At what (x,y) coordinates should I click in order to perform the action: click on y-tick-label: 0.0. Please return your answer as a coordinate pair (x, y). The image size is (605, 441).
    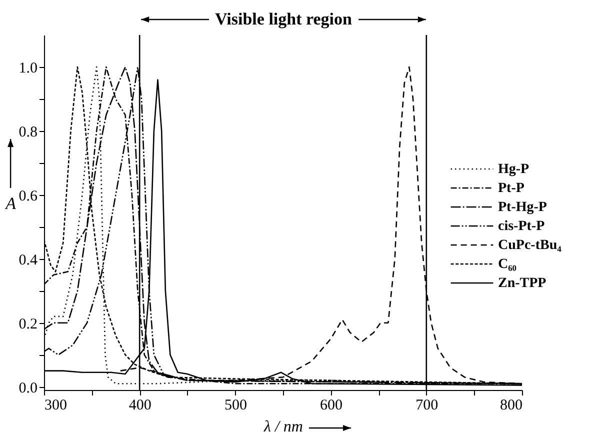
    Looking at the image, I should click on (28, 388).